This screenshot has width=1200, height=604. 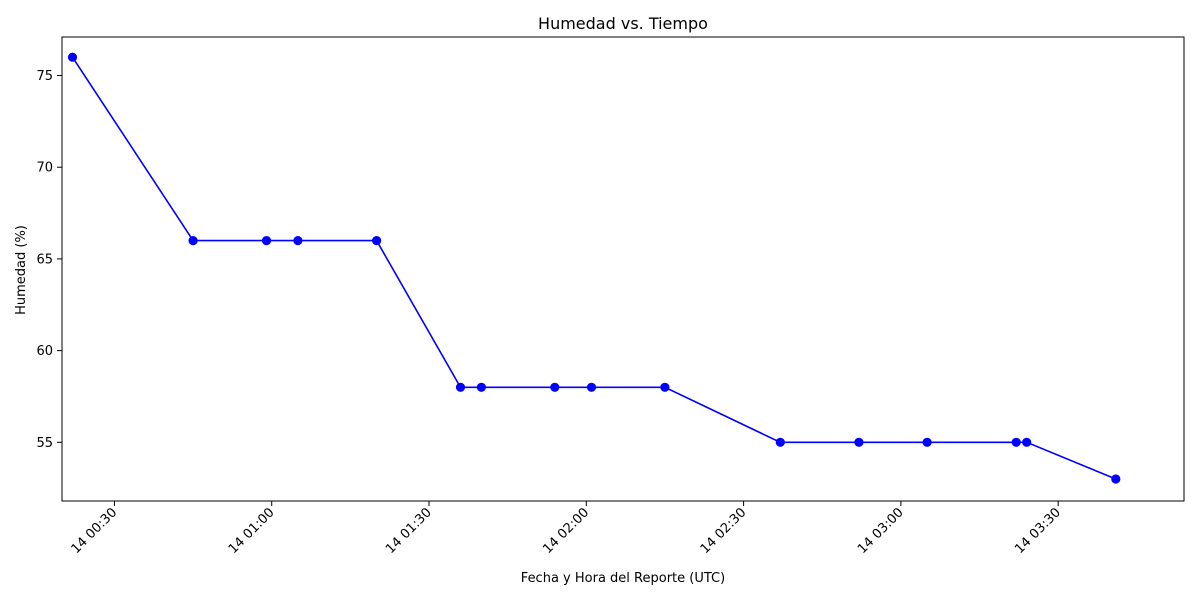 I want to click on x-axis-label: Fecha y Hora del Reporte (UTC), so click(x=623, y=578).